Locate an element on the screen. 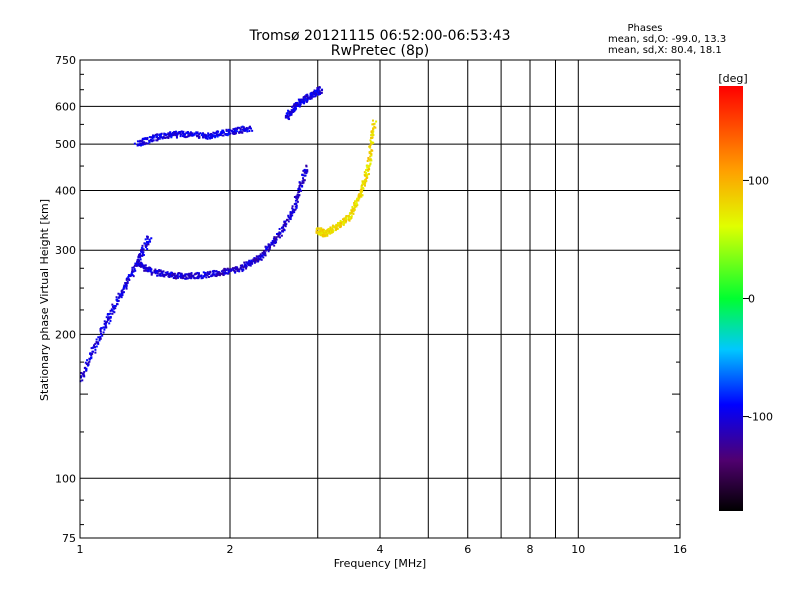 The image size is (800, 600). y-tick-label: 100 is located at coordinates (65, 478).